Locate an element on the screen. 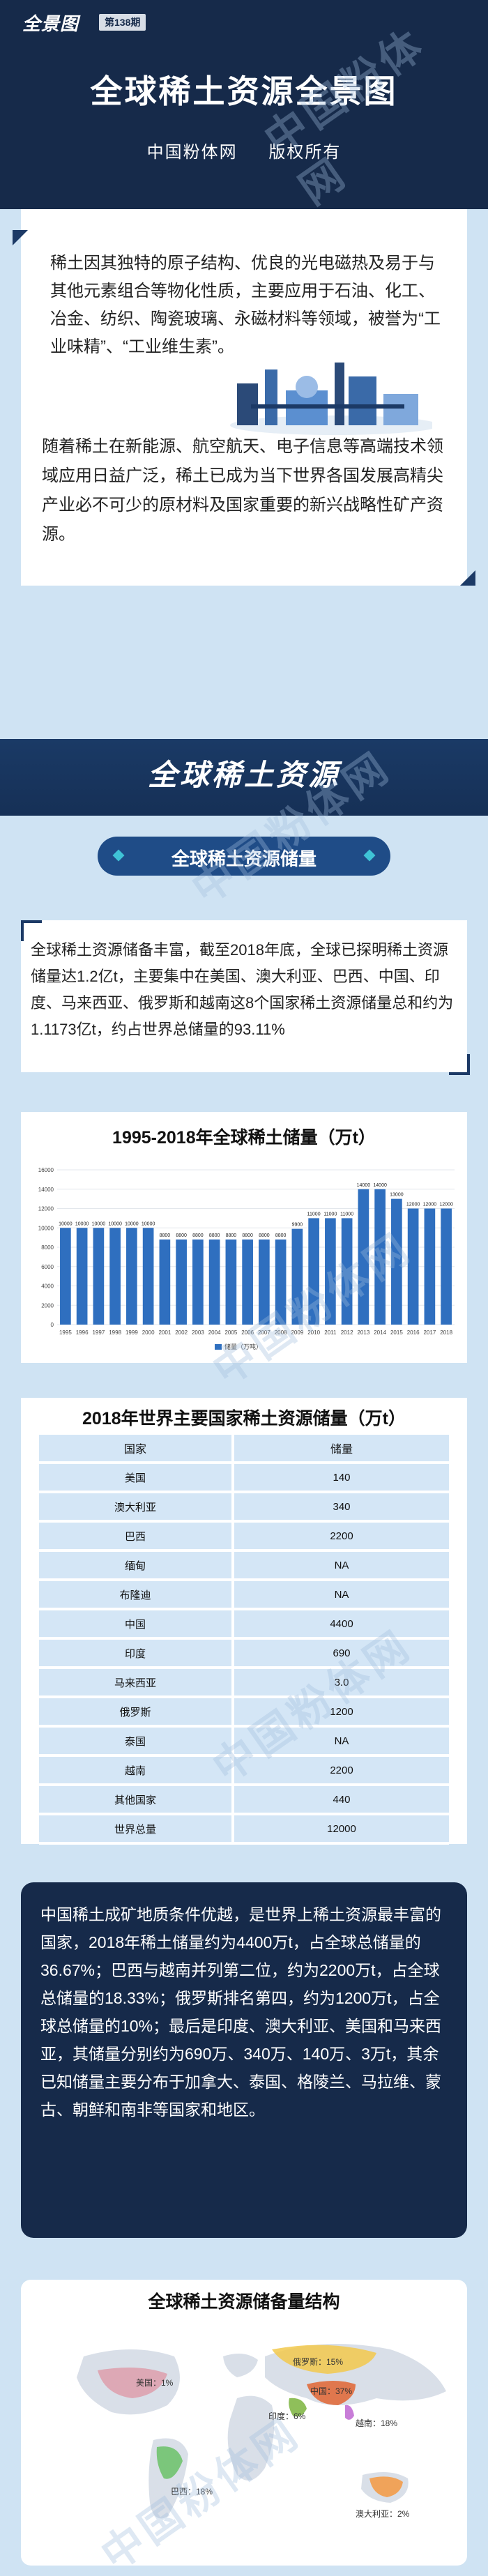 This screenshot has width=488, height=2576. x-tick-label: 2011 is located at coordinates (330, 1333).